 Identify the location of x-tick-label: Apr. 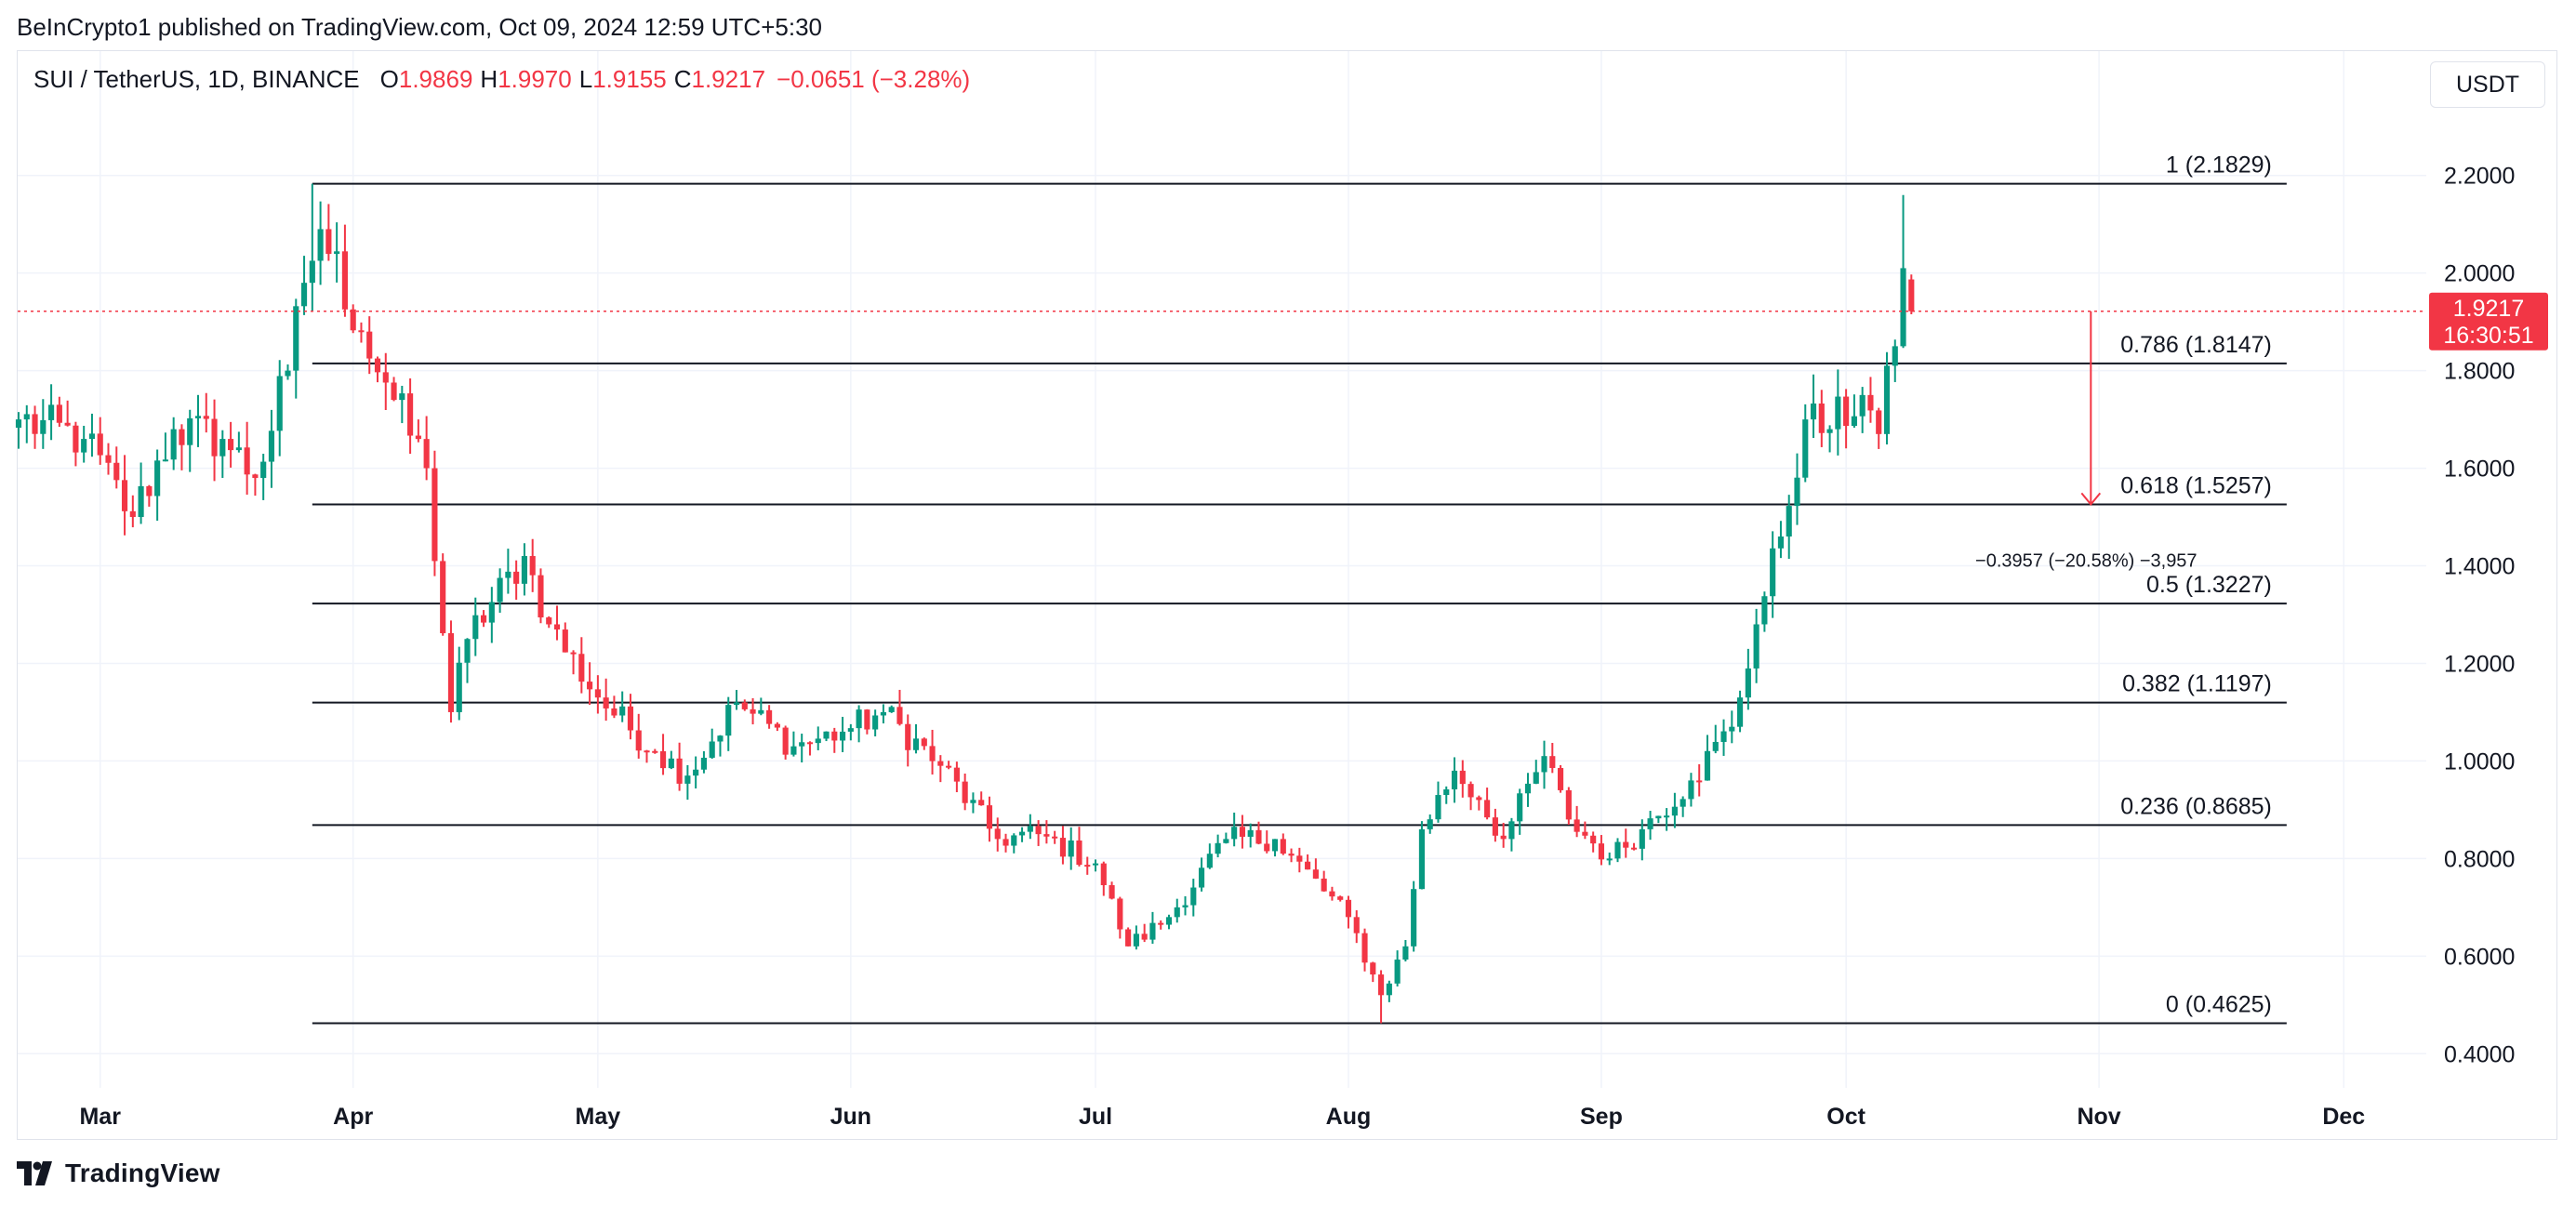
(353, 1117).